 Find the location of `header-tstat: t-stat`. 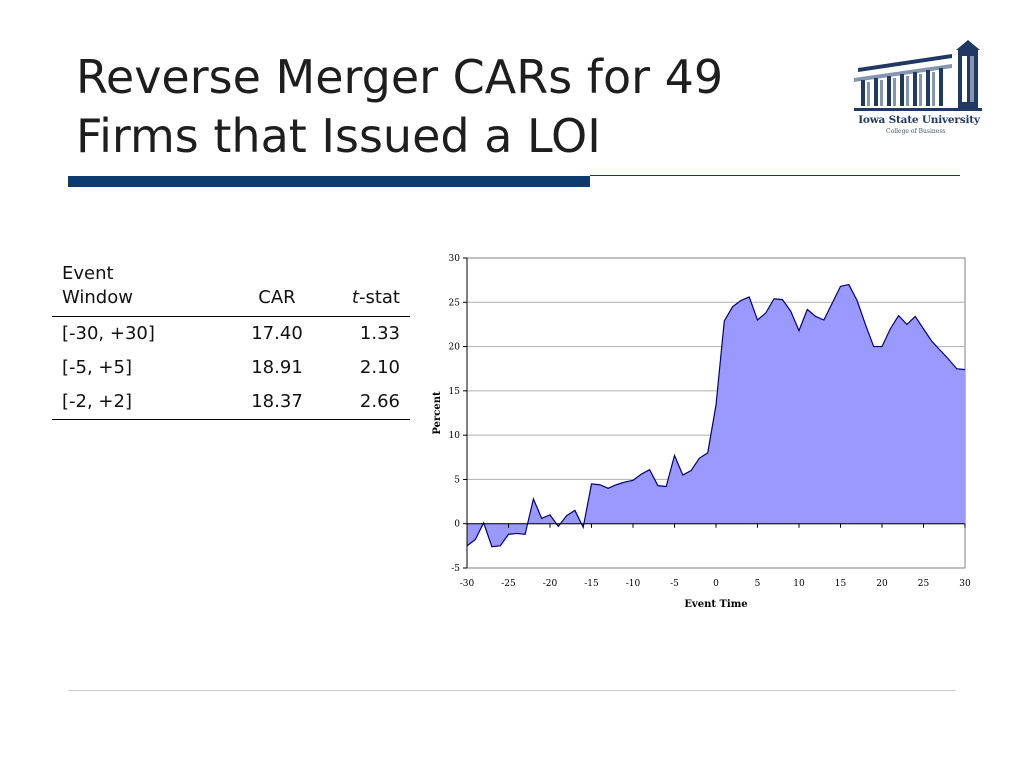

header-tstat: t-stat is located at coordinates (371, 289).